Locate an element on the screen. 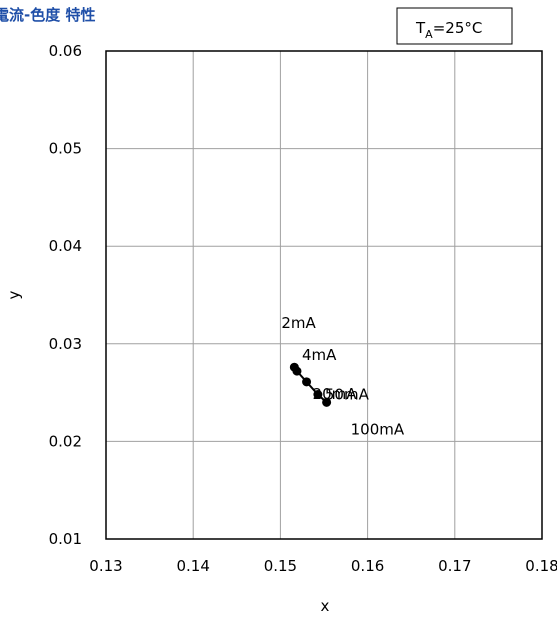 This screenshot has height=617, width=557. y-tick-label: 0.06 is located at coordinates (65, 51).